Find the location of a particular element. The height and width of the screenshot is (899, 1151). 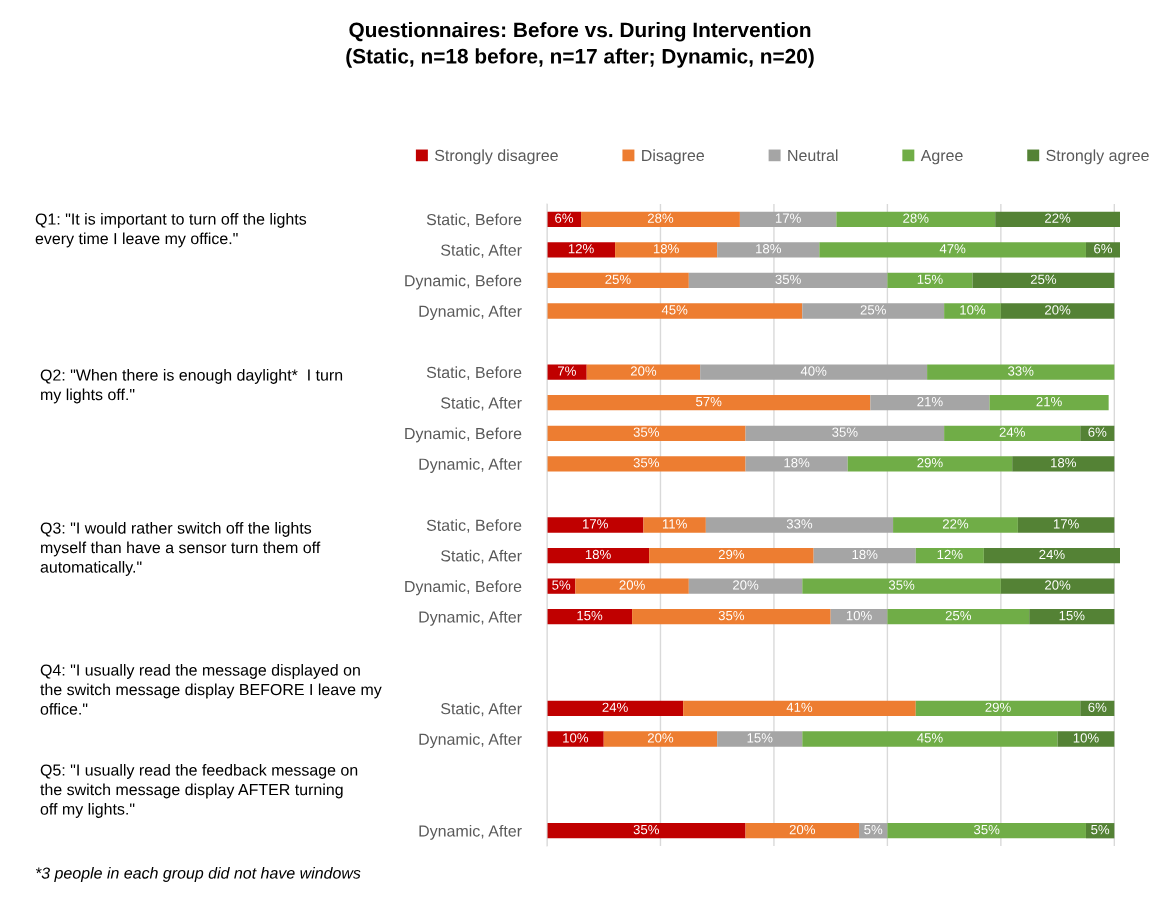

text: *3 people in each group did not have windows is located at coordinates (198, 874).